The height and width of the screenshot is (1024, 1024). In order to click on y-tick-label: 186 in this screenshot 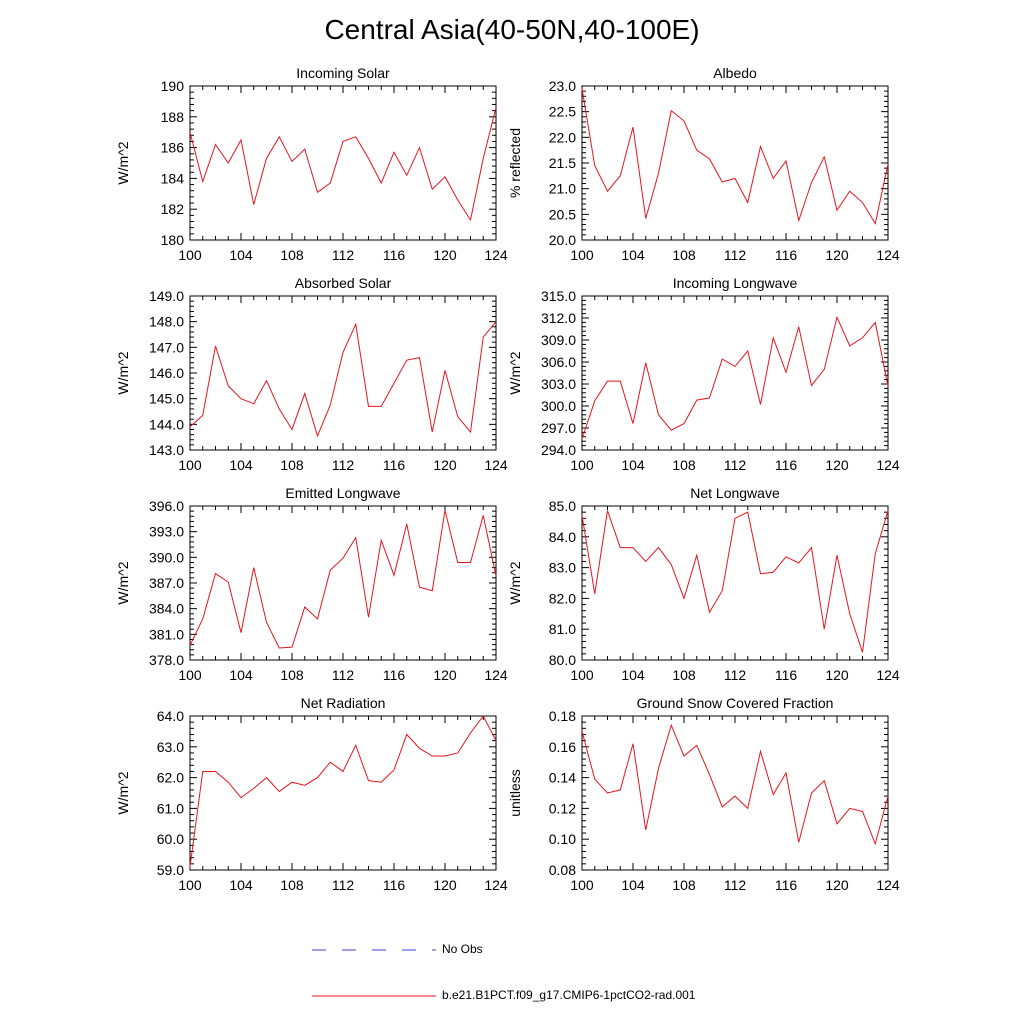, I will do `click(173, 148)`.